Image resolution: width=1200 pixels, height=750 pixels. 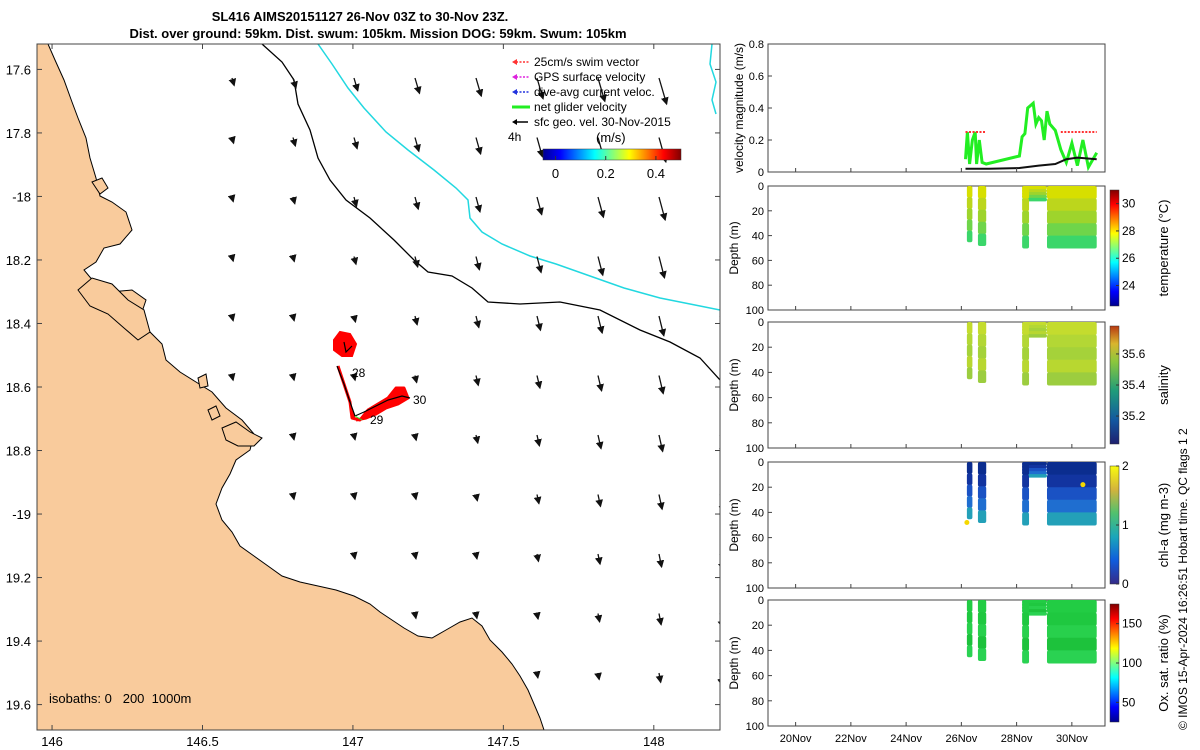 What do you see at coordinates (21, 514) in the screenshot?
I see `map-y-tick-label: -19` at bounding box center [21, 514].